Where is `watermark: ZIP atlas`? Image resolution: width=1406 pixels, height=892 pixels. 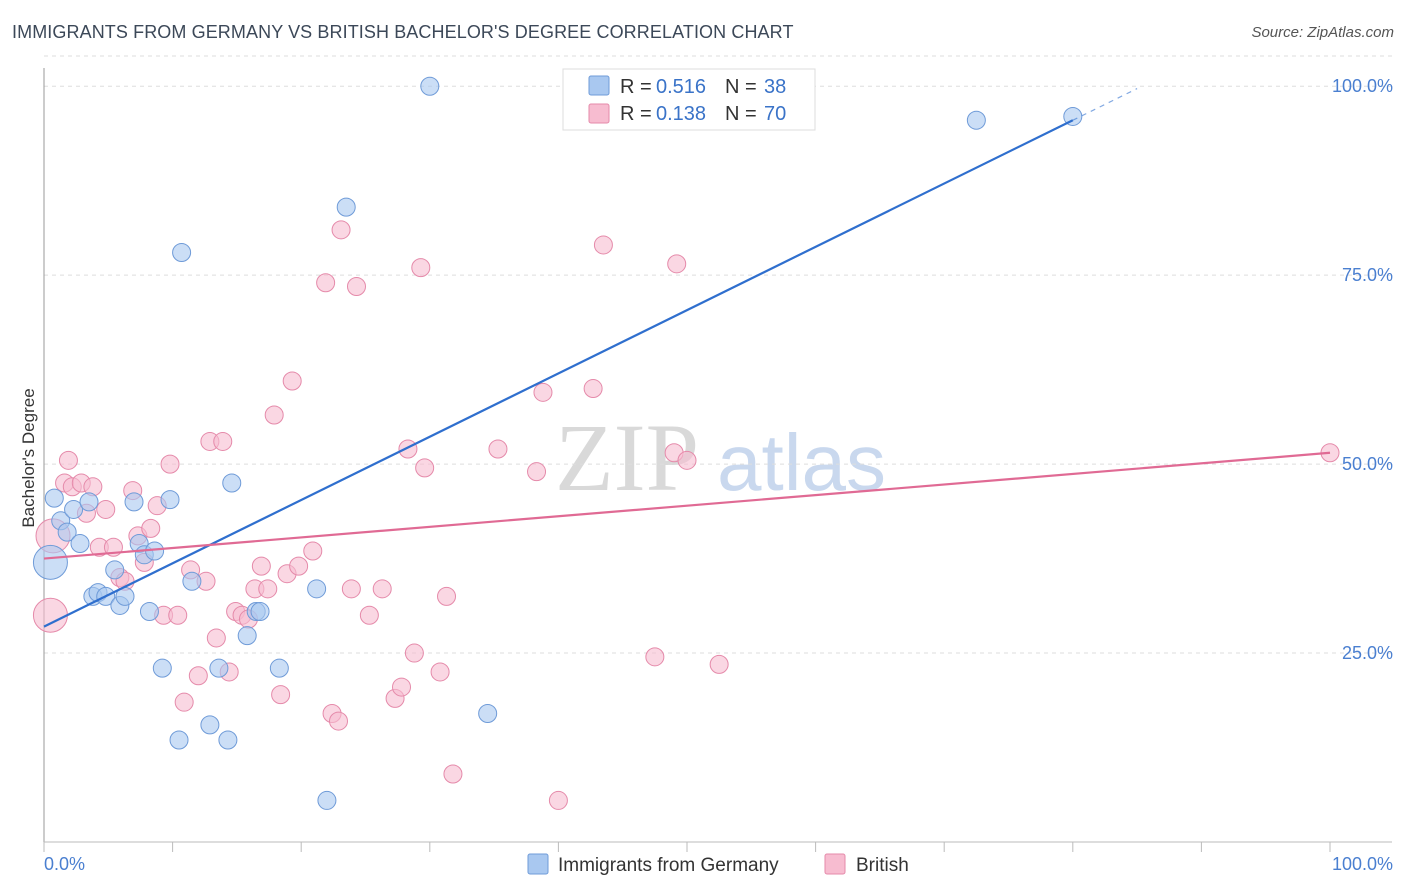
watermark: ZIP atlas is located at coordinates (720, 457).